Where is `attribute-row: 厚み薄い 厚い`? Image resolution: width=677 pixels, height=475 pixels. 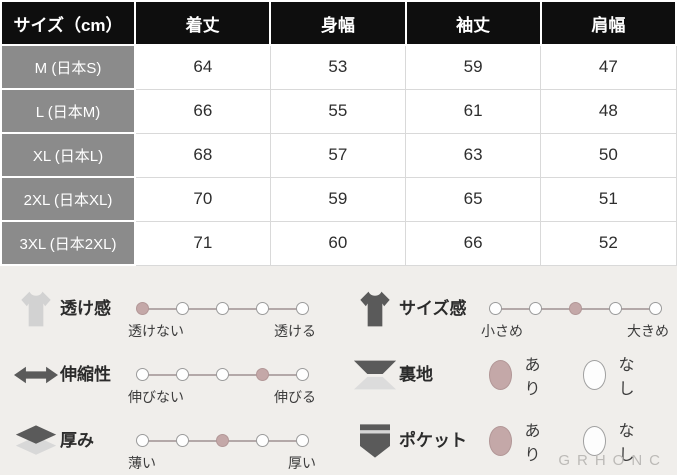
attribute-row: 厚み薄い 厚い is located at coordinates (175, 442).